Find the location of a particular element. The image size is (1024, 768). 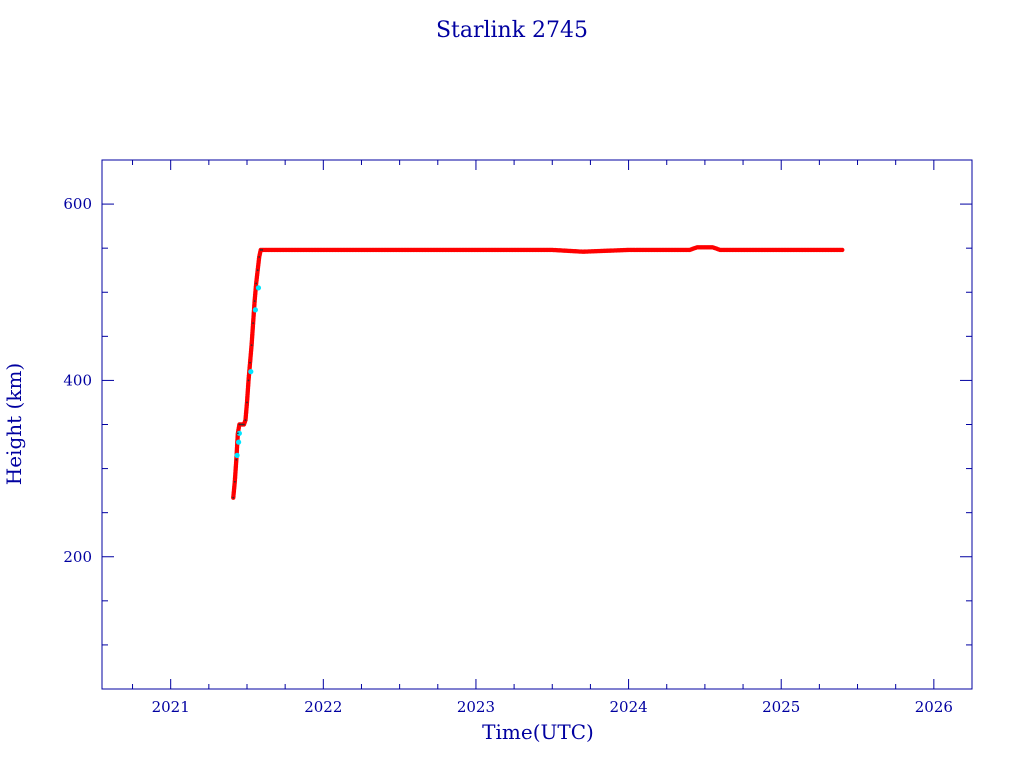

x-tick-label: 2024 is located at coordinates (628, 707).